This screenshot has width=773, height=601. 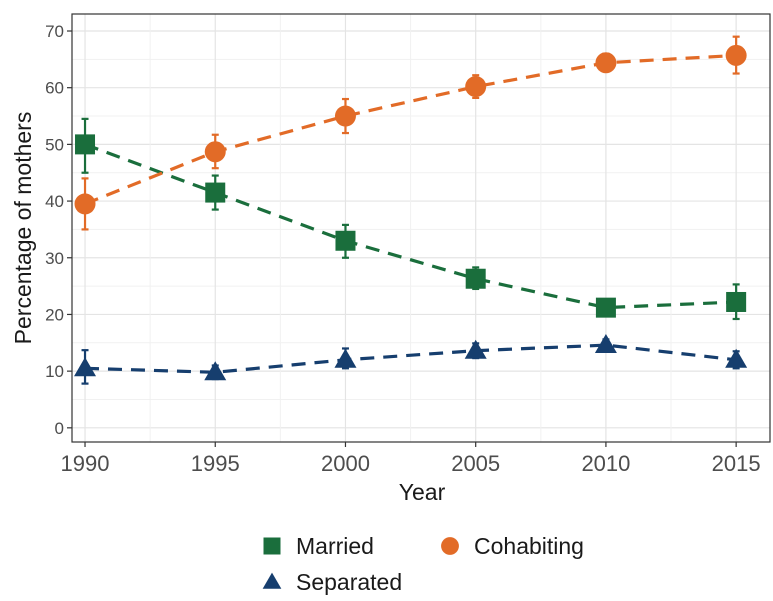 I want to click on x-tick-label: 2010, so click(x=605, y=463).